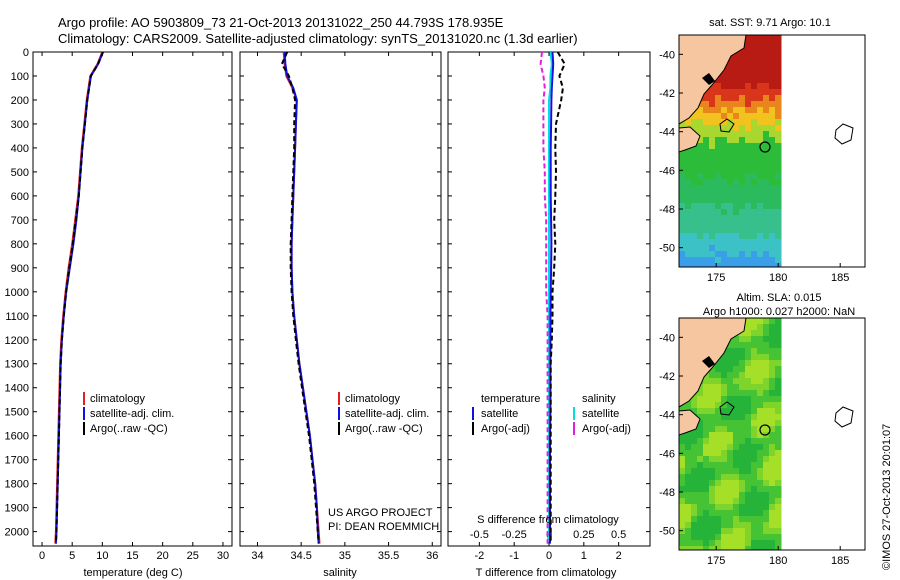 This screenshot has width=900, height=580. What do you see at coordinates (17, 509) in the screenshot?
I see `depth-tick-label: 1900` at bounding box center [17, 509].